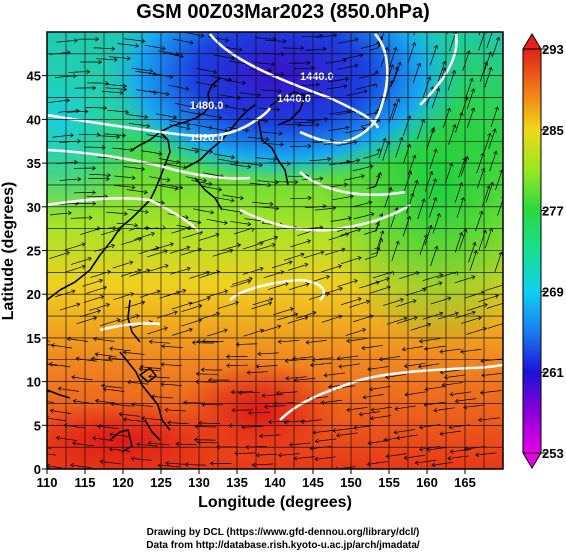  Describe the element at coordinates (207, 106) in the screenshot. I see `contour-label: 1480.0` at that location.